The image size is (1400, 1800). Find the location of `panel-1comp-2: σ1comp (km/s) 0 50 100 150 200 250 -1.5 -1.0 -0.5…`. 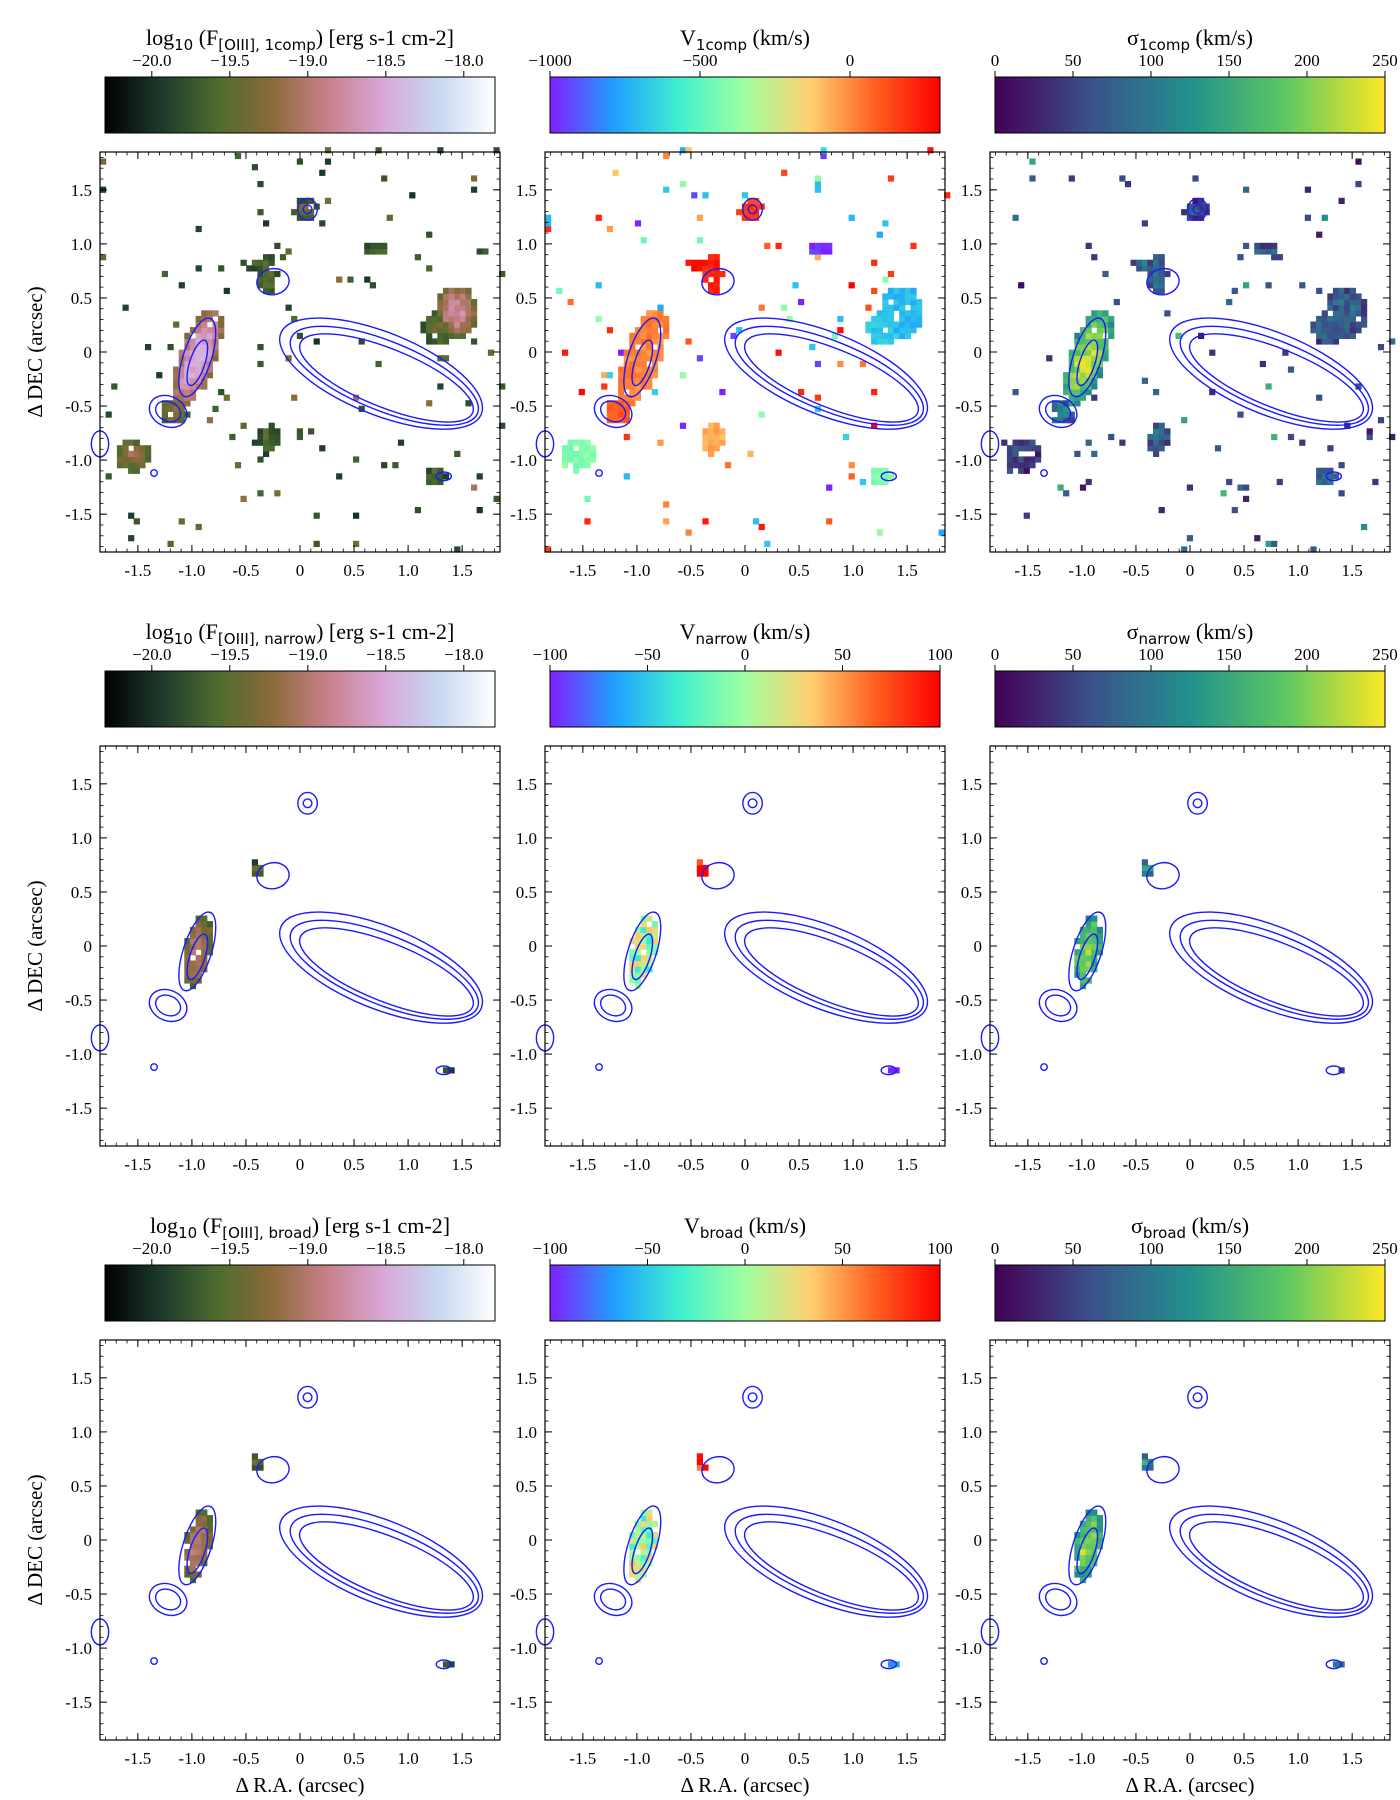

panel-1comp-2: σ1comp (km/s) 0 50 100 150 200 250 -1.5 -1.0 -0.5… is located at coordinates (1176, 302).